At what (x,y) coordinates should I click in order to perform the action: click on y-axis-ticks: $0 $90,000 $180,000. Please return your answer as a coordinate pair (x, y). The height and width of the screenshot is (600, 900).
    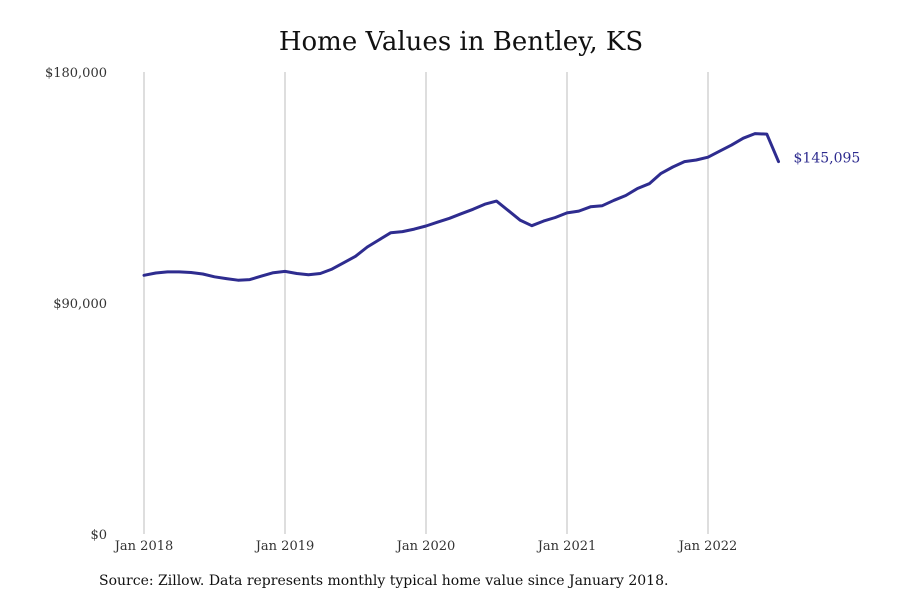
    Looking at the image, I should click on (76, 304).